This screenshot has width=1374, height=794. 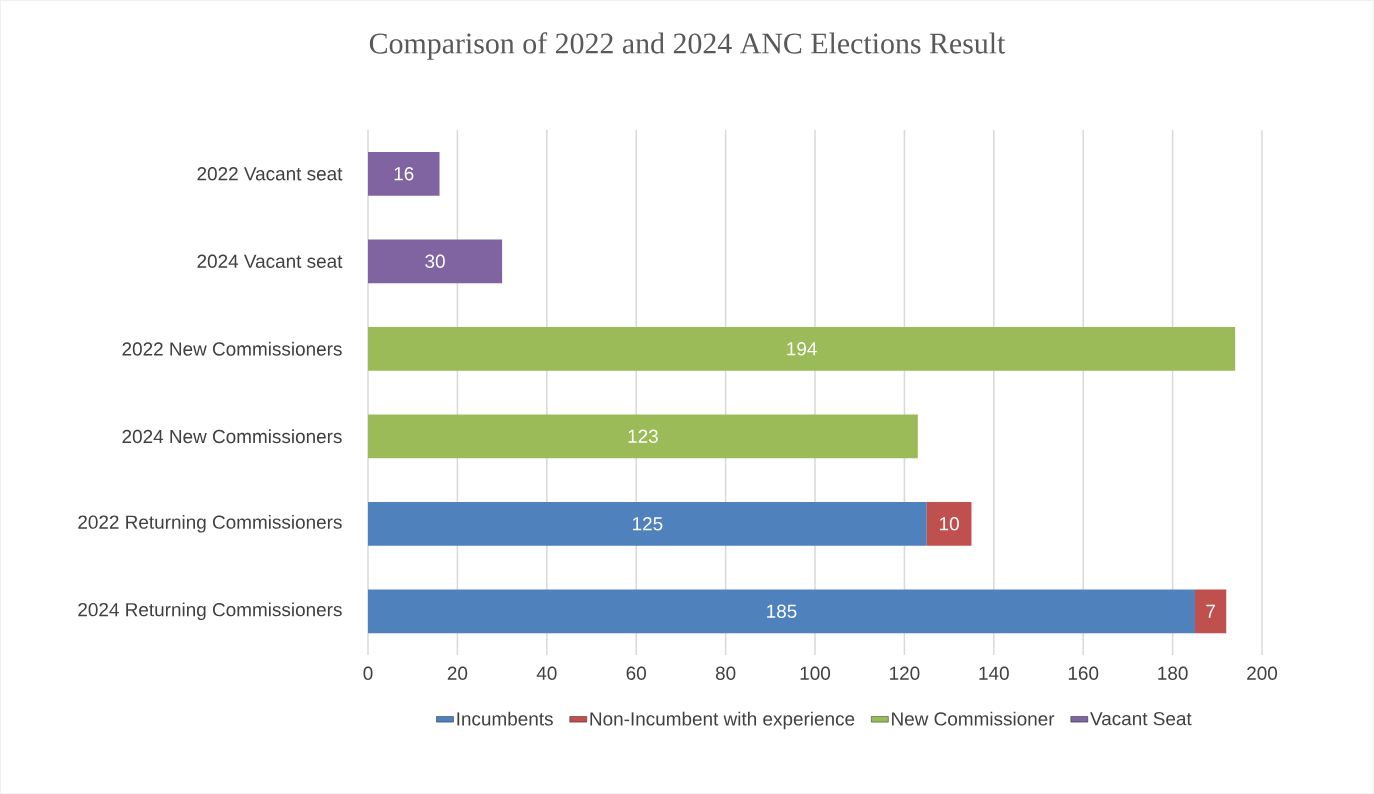 What do you see at coordinates (546, 673) in the screenshot?
I see `x-tick-label: 40` at bounding box center [546, 673].